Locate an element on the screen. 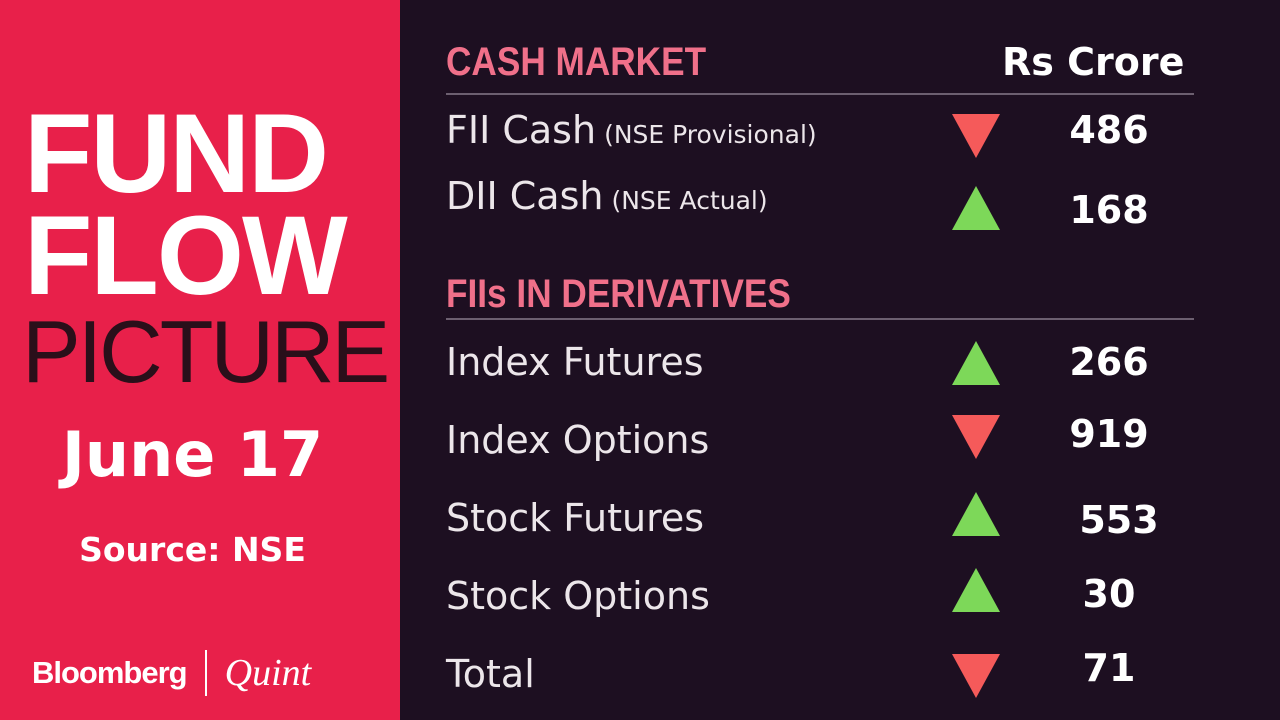 The image size is (1280, 720). date: June 17 is located at coordinates (192, 454).